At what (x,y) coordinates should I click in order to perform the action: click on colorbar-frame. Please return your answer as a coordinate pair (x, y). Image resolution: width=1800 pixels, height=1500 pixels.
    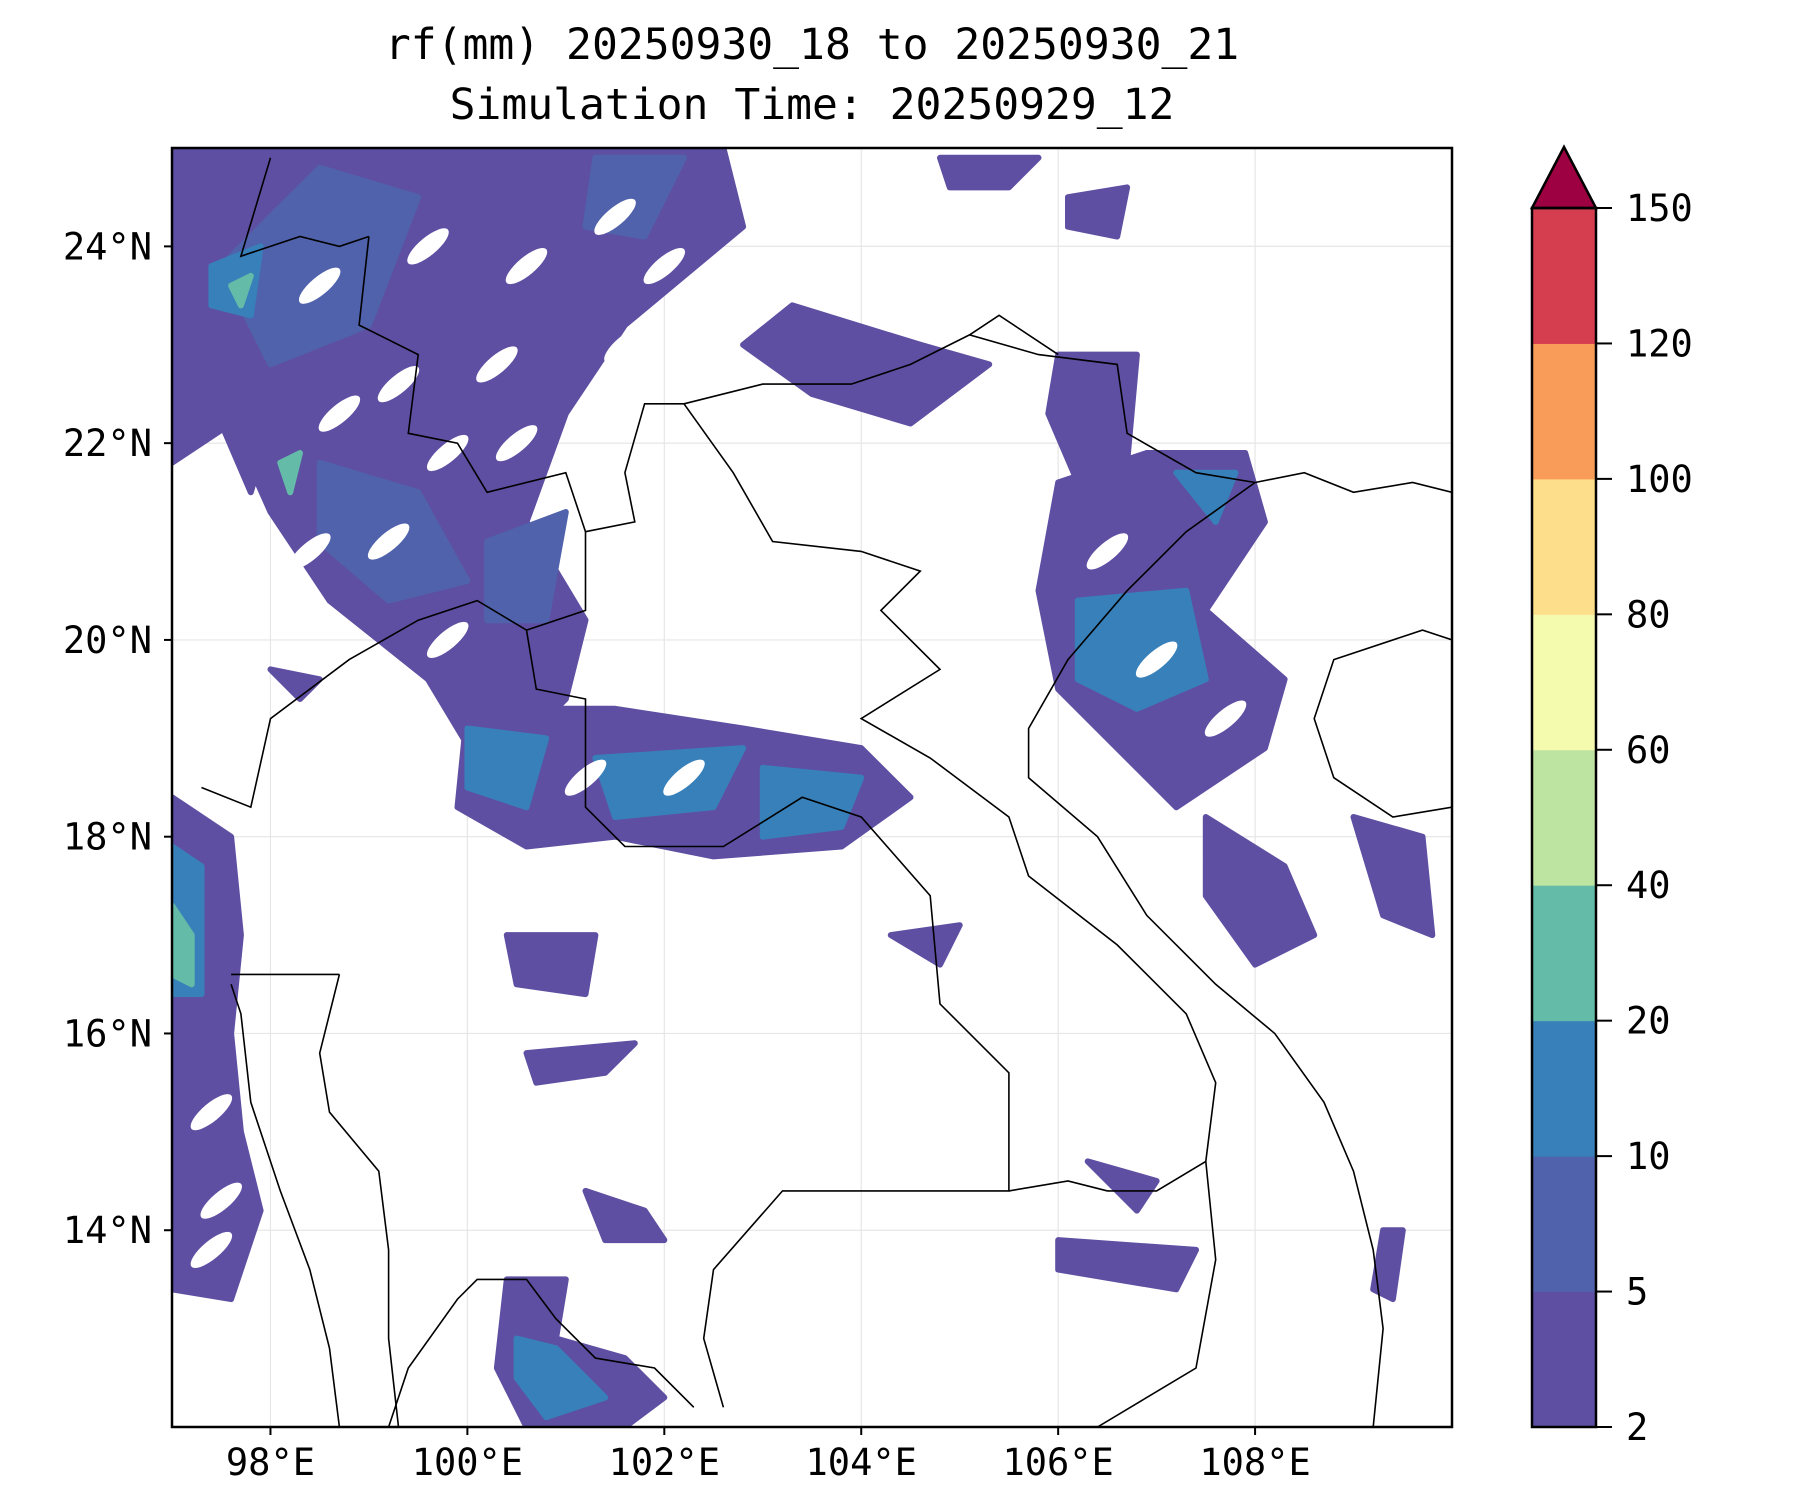
    Looking at the image, I should click on (1564, 817).